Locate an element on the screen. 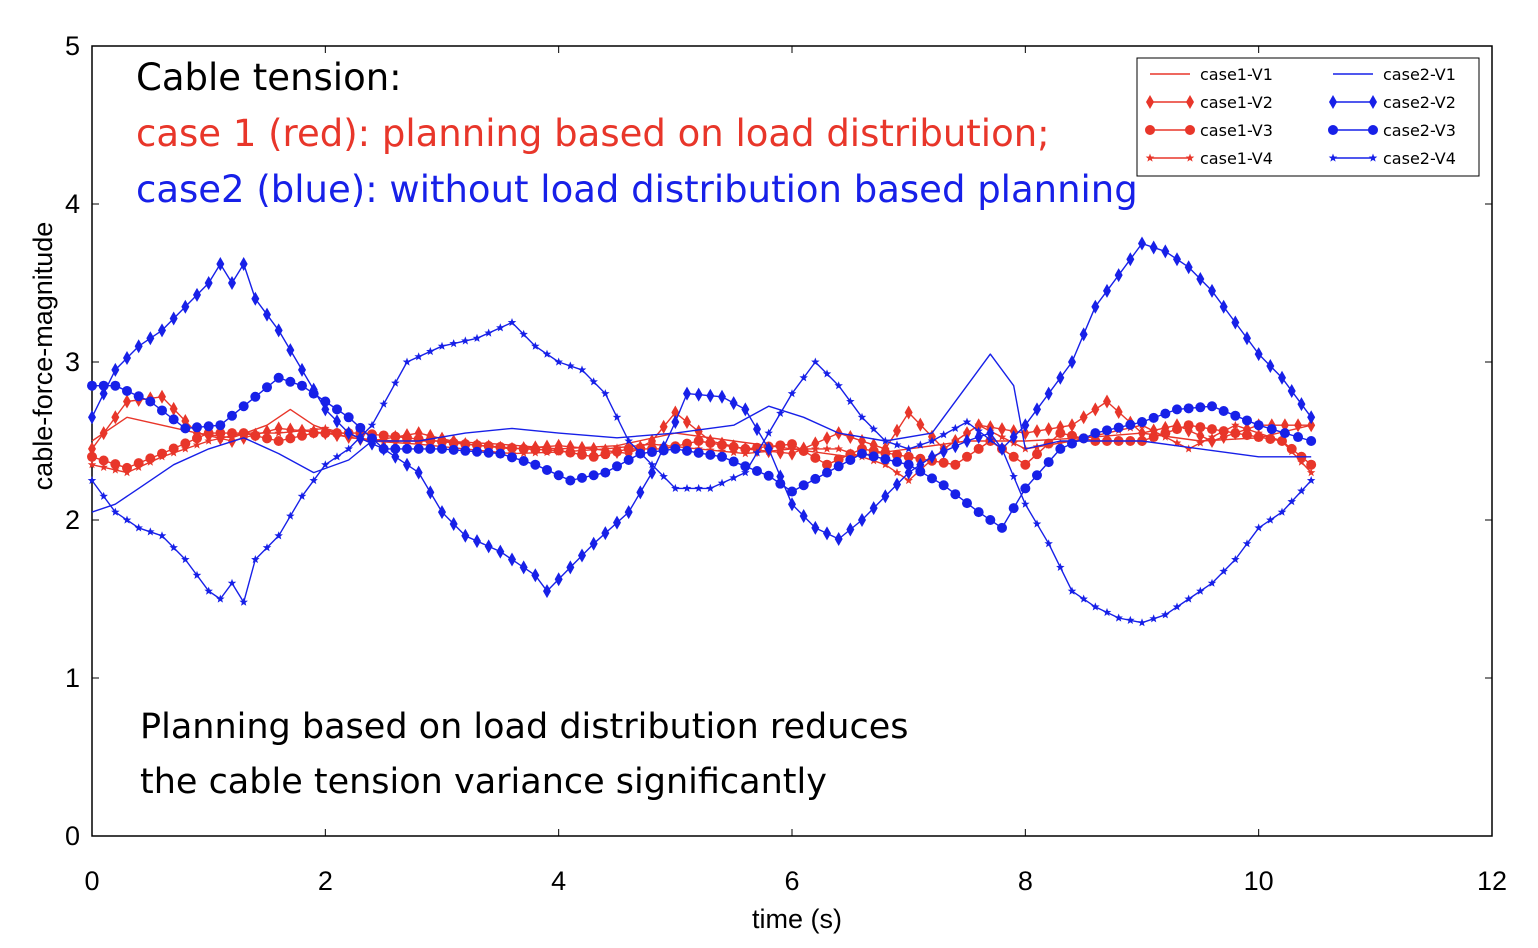 The image size is (1538, 948). legend-item: case2-V4 is located at coordinates (1392, 158).